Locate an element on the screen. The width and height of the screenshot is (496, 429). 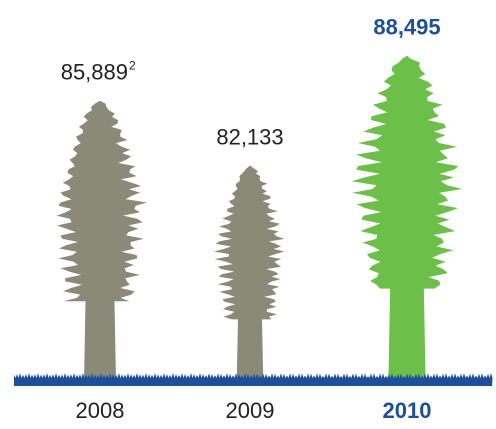
value-label: 88,495 is located at coordinates (406, 27).